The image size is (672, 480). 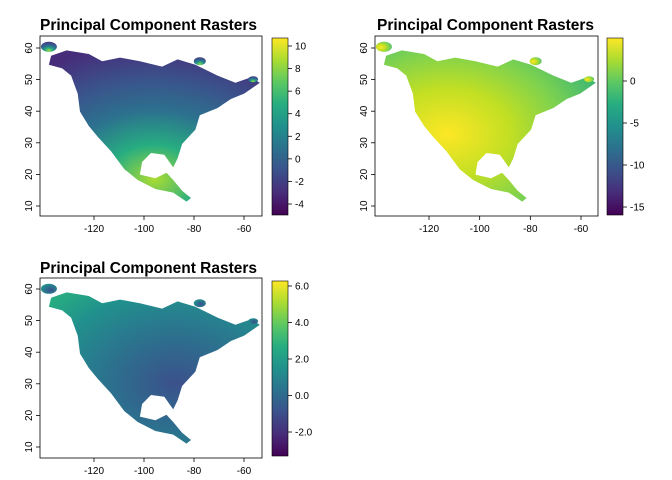 I want to click on map-frame-pc3, so click(x=151, y=368).